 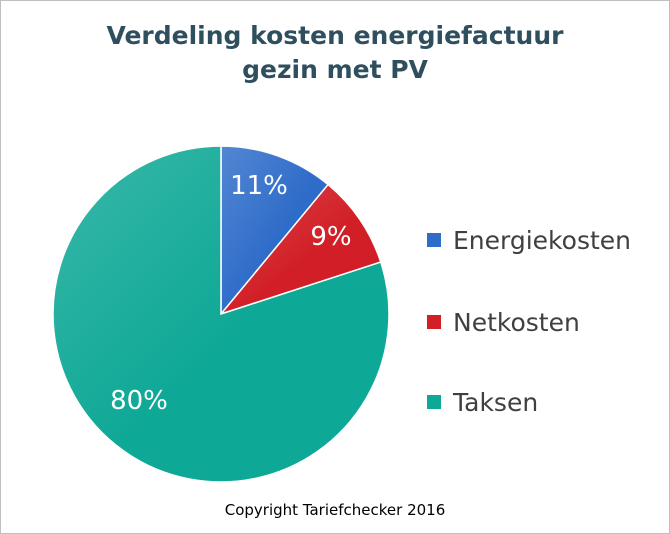 I want to click on legend-label-energiekosten: Energiekosten, so click(x=542, y=240).